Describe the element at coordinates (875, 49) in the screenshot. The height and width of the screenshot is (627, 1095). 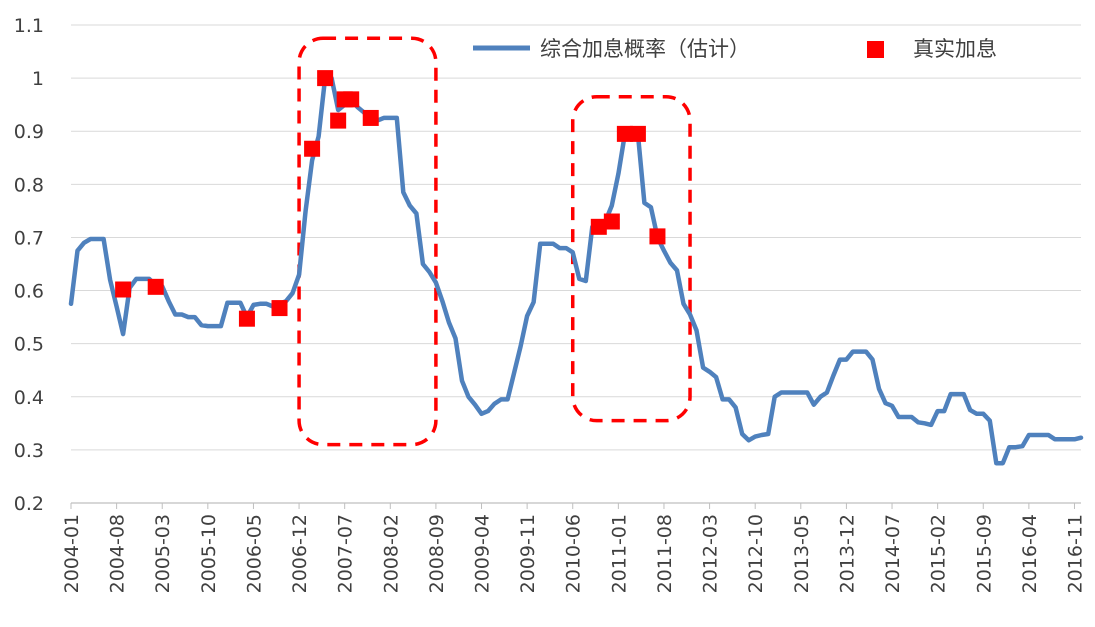
I see `legend-marker-swatch` at that location.